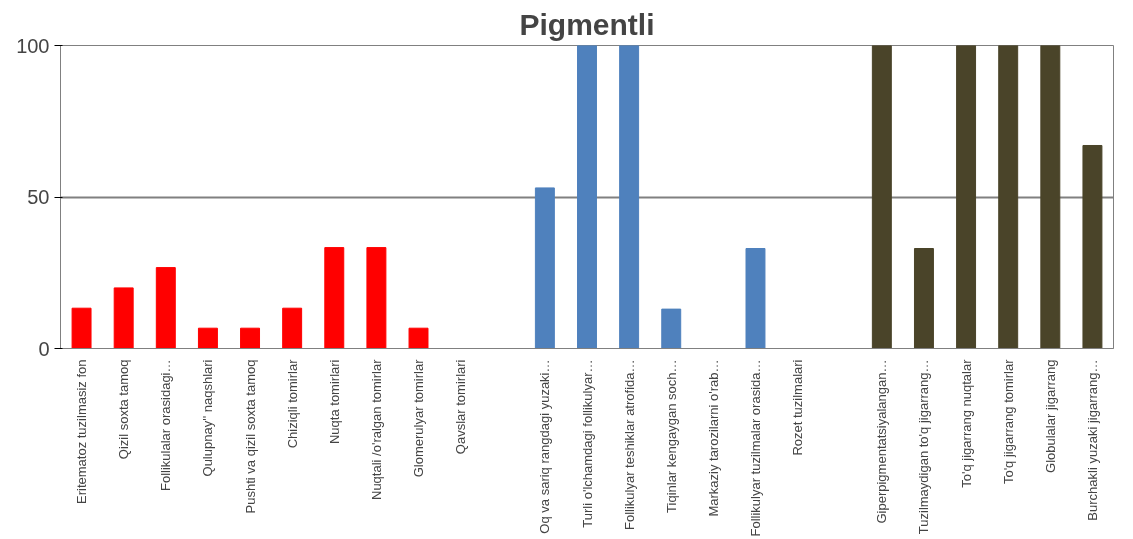 This screenshot has height=539, width=1133. I want to click on x-tick-label: Qizil soxta tamoq, so click(124, 409).